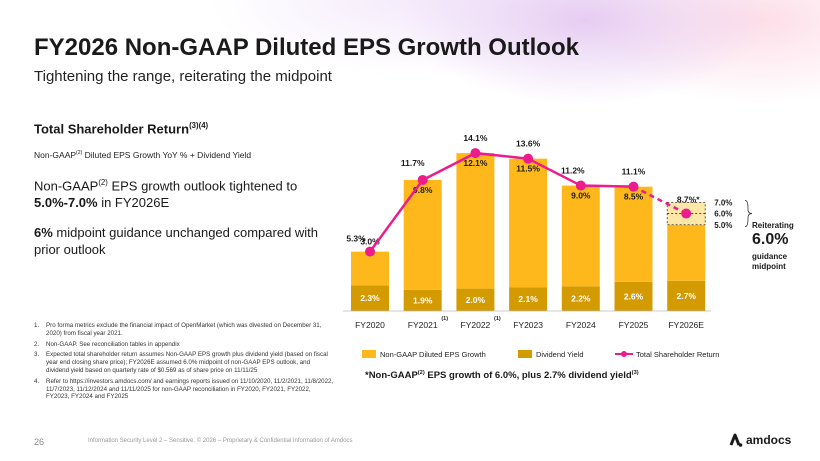 Image resolution: width=820 pixels, height=461 pixels. What do you see at coordinates (423, 190) in the screenshot?
I see `eps-value-label: 9.8%` at bounding box center [423, 190].